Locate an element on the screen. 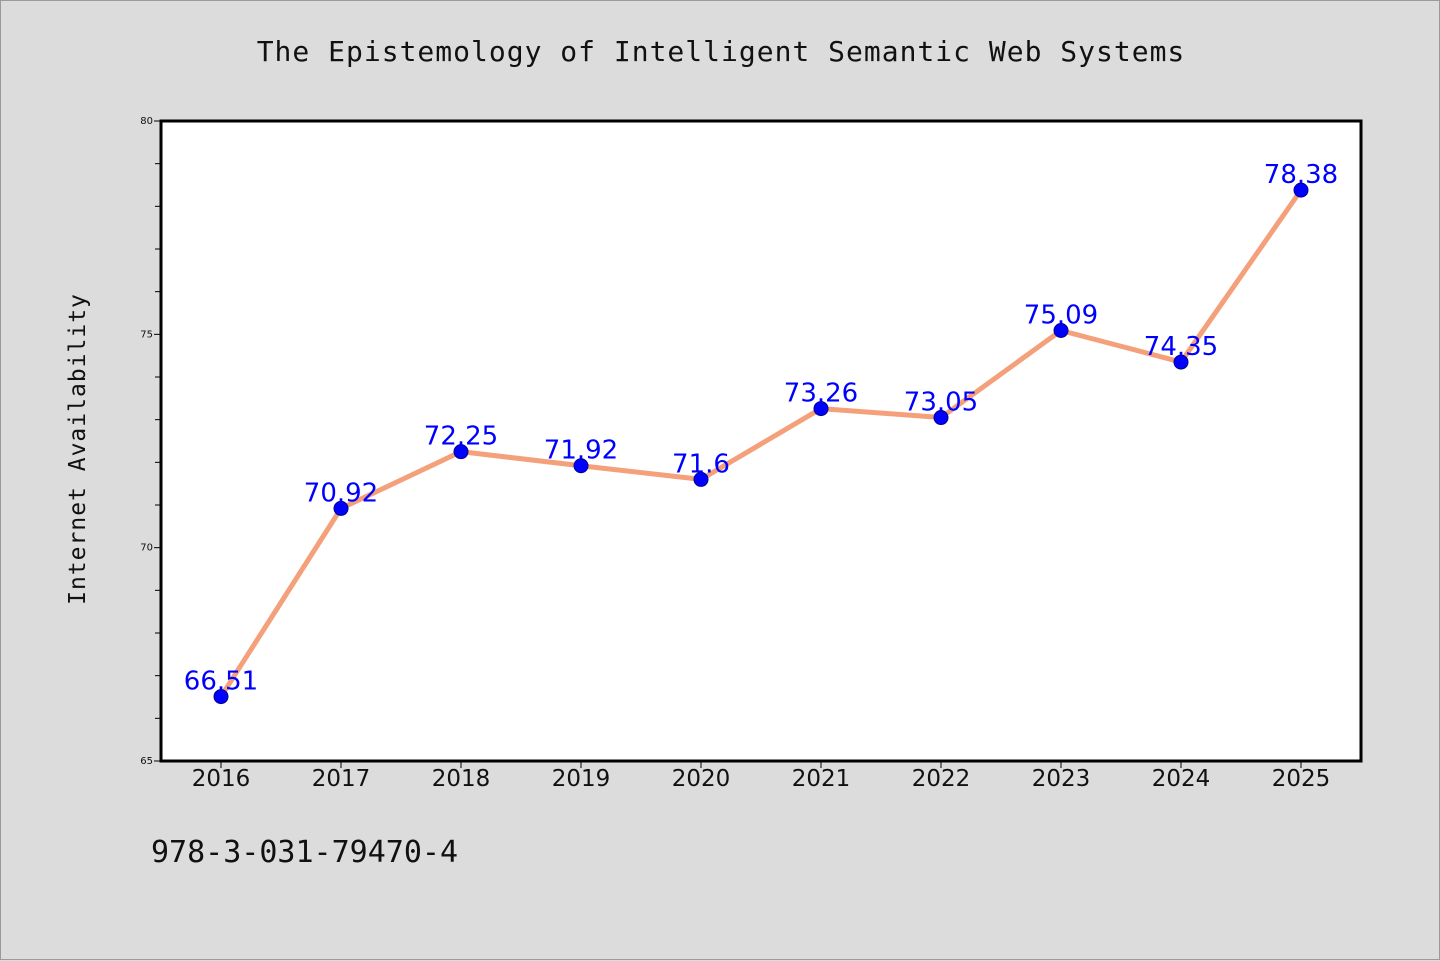 The height and width of the screenshot is (961, 1440). x-tick-label: 2022 is located at coordinates (941, 779).